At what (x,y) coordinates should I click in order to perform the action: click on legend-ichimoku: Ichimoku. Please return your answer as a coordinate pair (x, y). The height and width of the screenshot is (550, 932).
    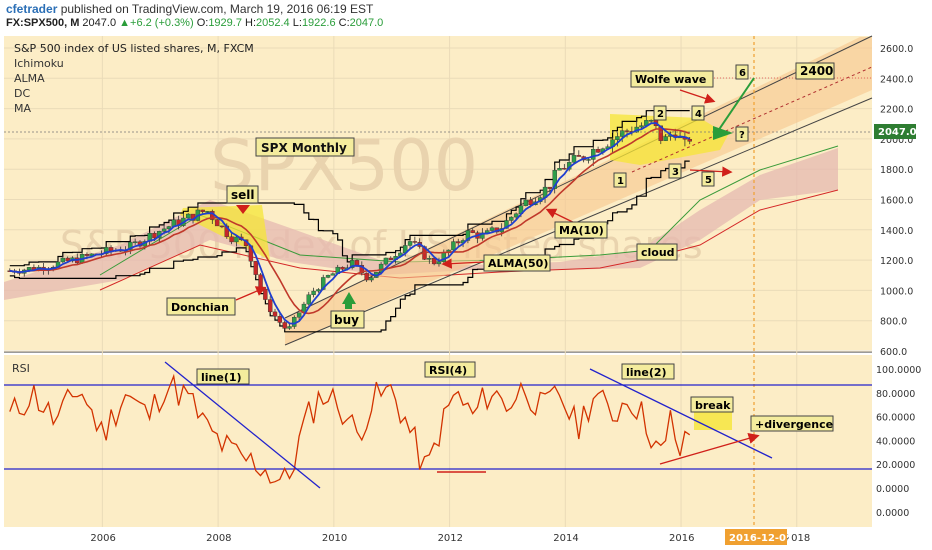
    Looking at the image, I should click on (39, 63).